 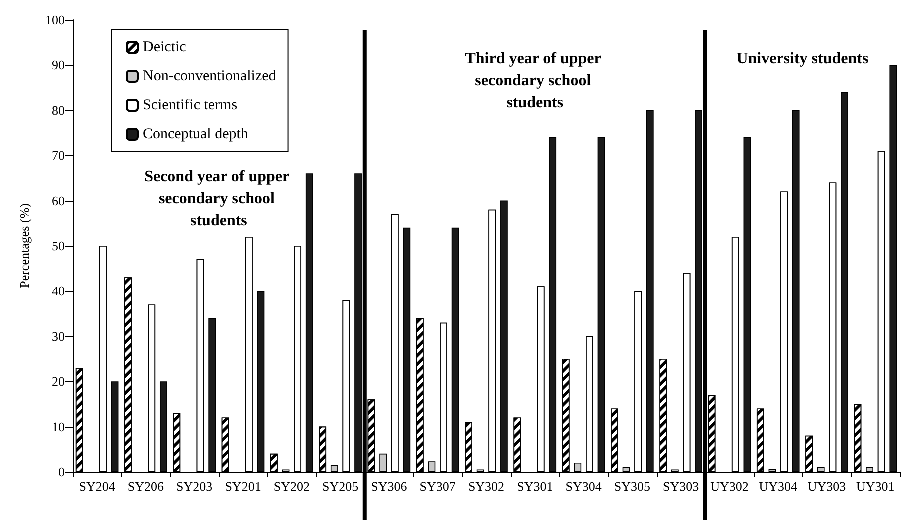 I want to click on legend-label: Deictic, so click(x=165, y=48).